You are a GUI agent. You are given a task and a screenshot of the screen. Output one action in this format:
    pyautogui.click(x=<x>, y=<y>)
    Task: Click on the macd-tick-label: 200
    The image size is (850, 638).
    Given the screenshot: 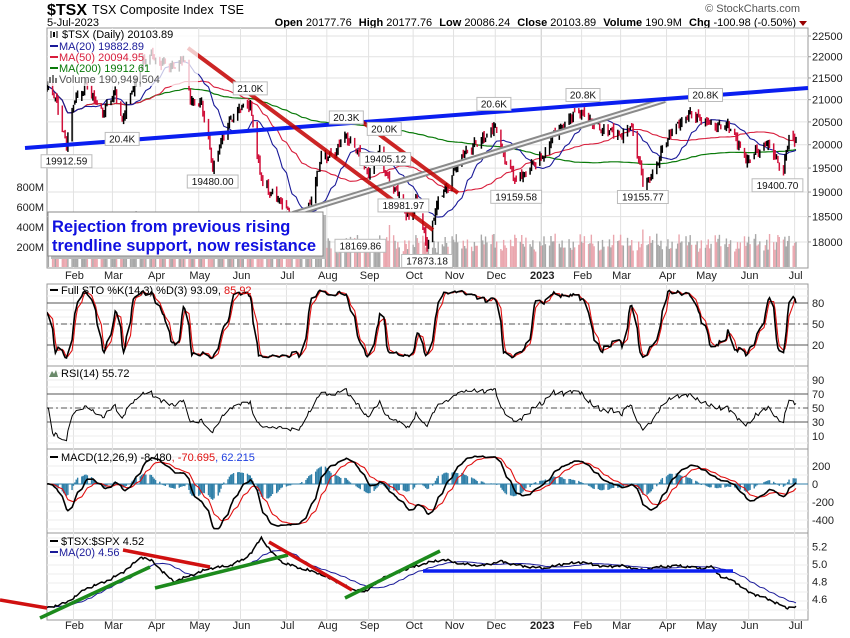 What is the action you would take?
    pyautogui.click(x=821, y=467)
    